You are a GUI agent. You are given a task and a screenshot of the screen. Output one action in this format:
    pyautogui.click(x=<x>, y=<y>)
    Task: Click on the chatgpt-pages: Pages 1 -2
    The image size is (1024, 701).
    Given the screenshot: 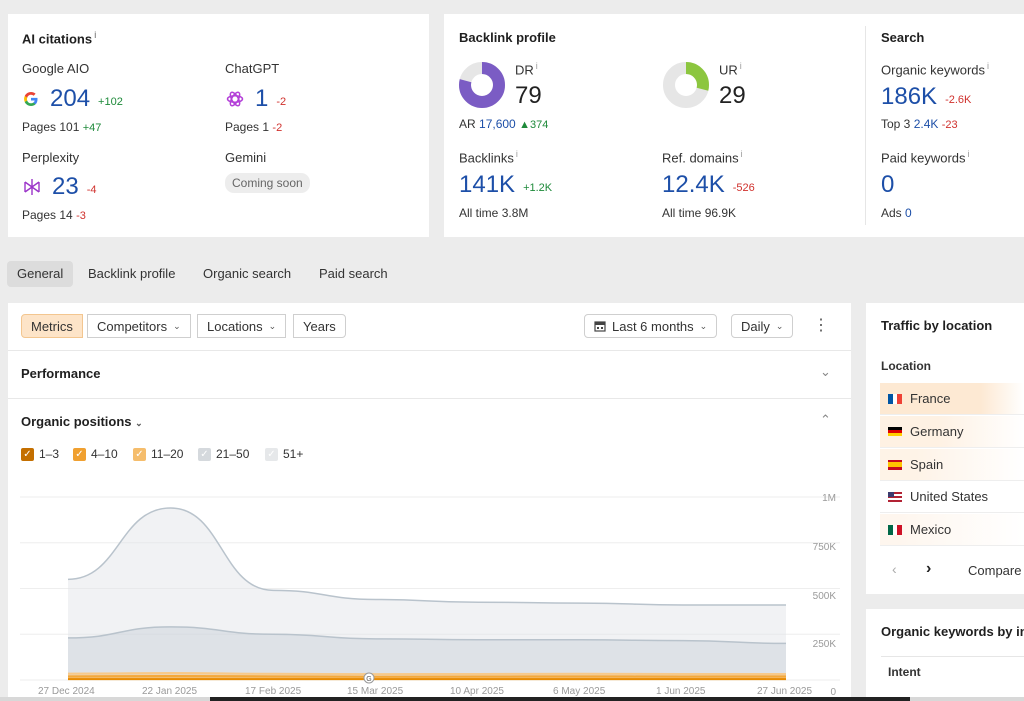 What is the action you would take?
    pyautogui.click(x=254, y=127)
    